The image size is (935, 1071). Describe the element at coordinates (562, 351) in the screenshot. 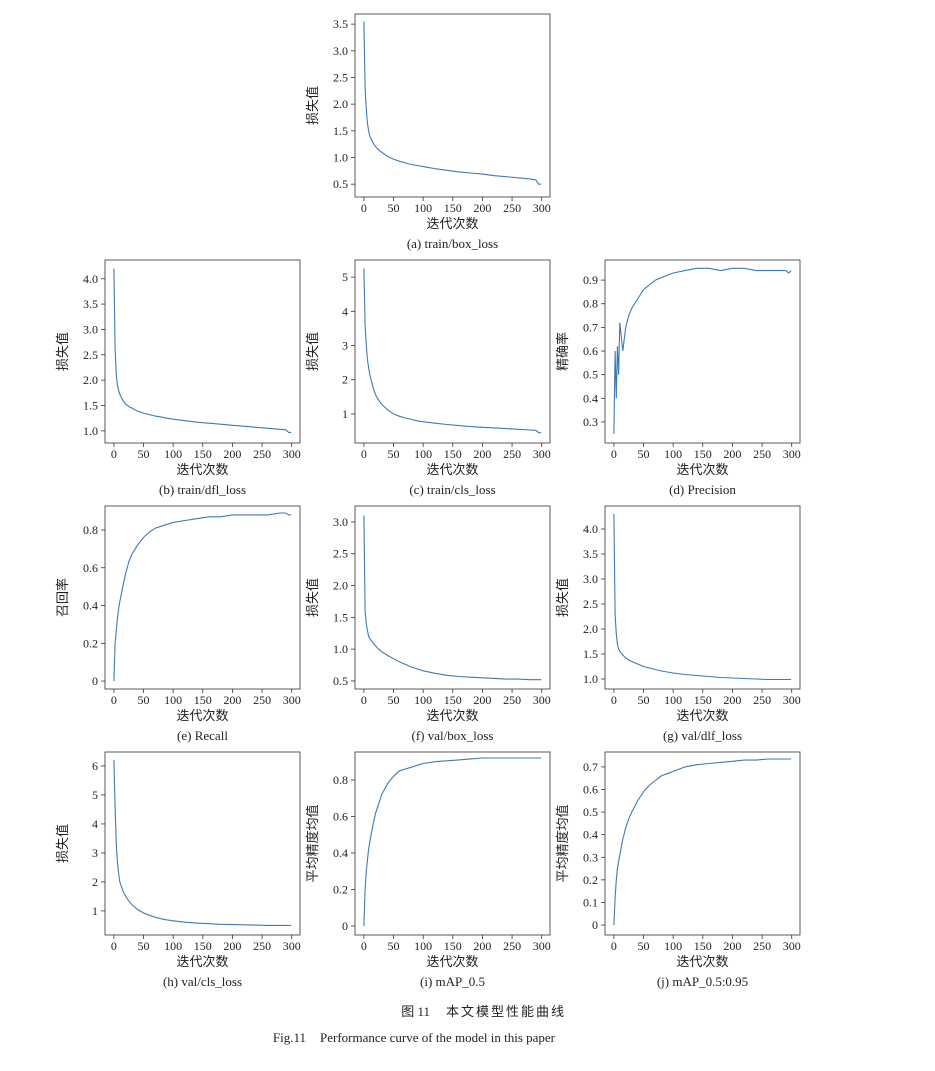

I see `y-axis-label: 精确率` at that location.